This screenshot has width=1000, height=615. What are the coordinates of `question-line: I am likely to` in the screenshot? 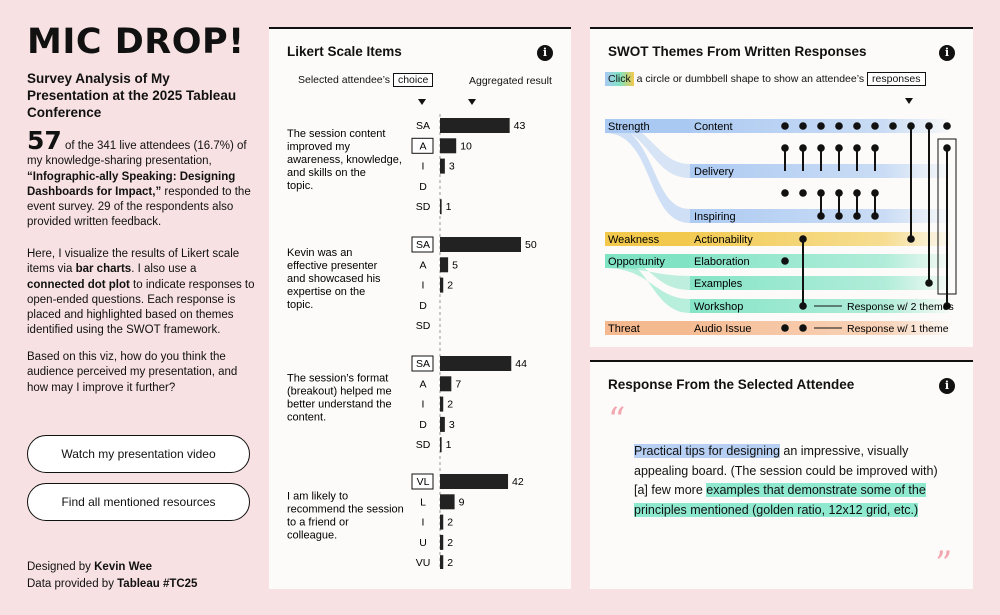 It's located at (317, 497).